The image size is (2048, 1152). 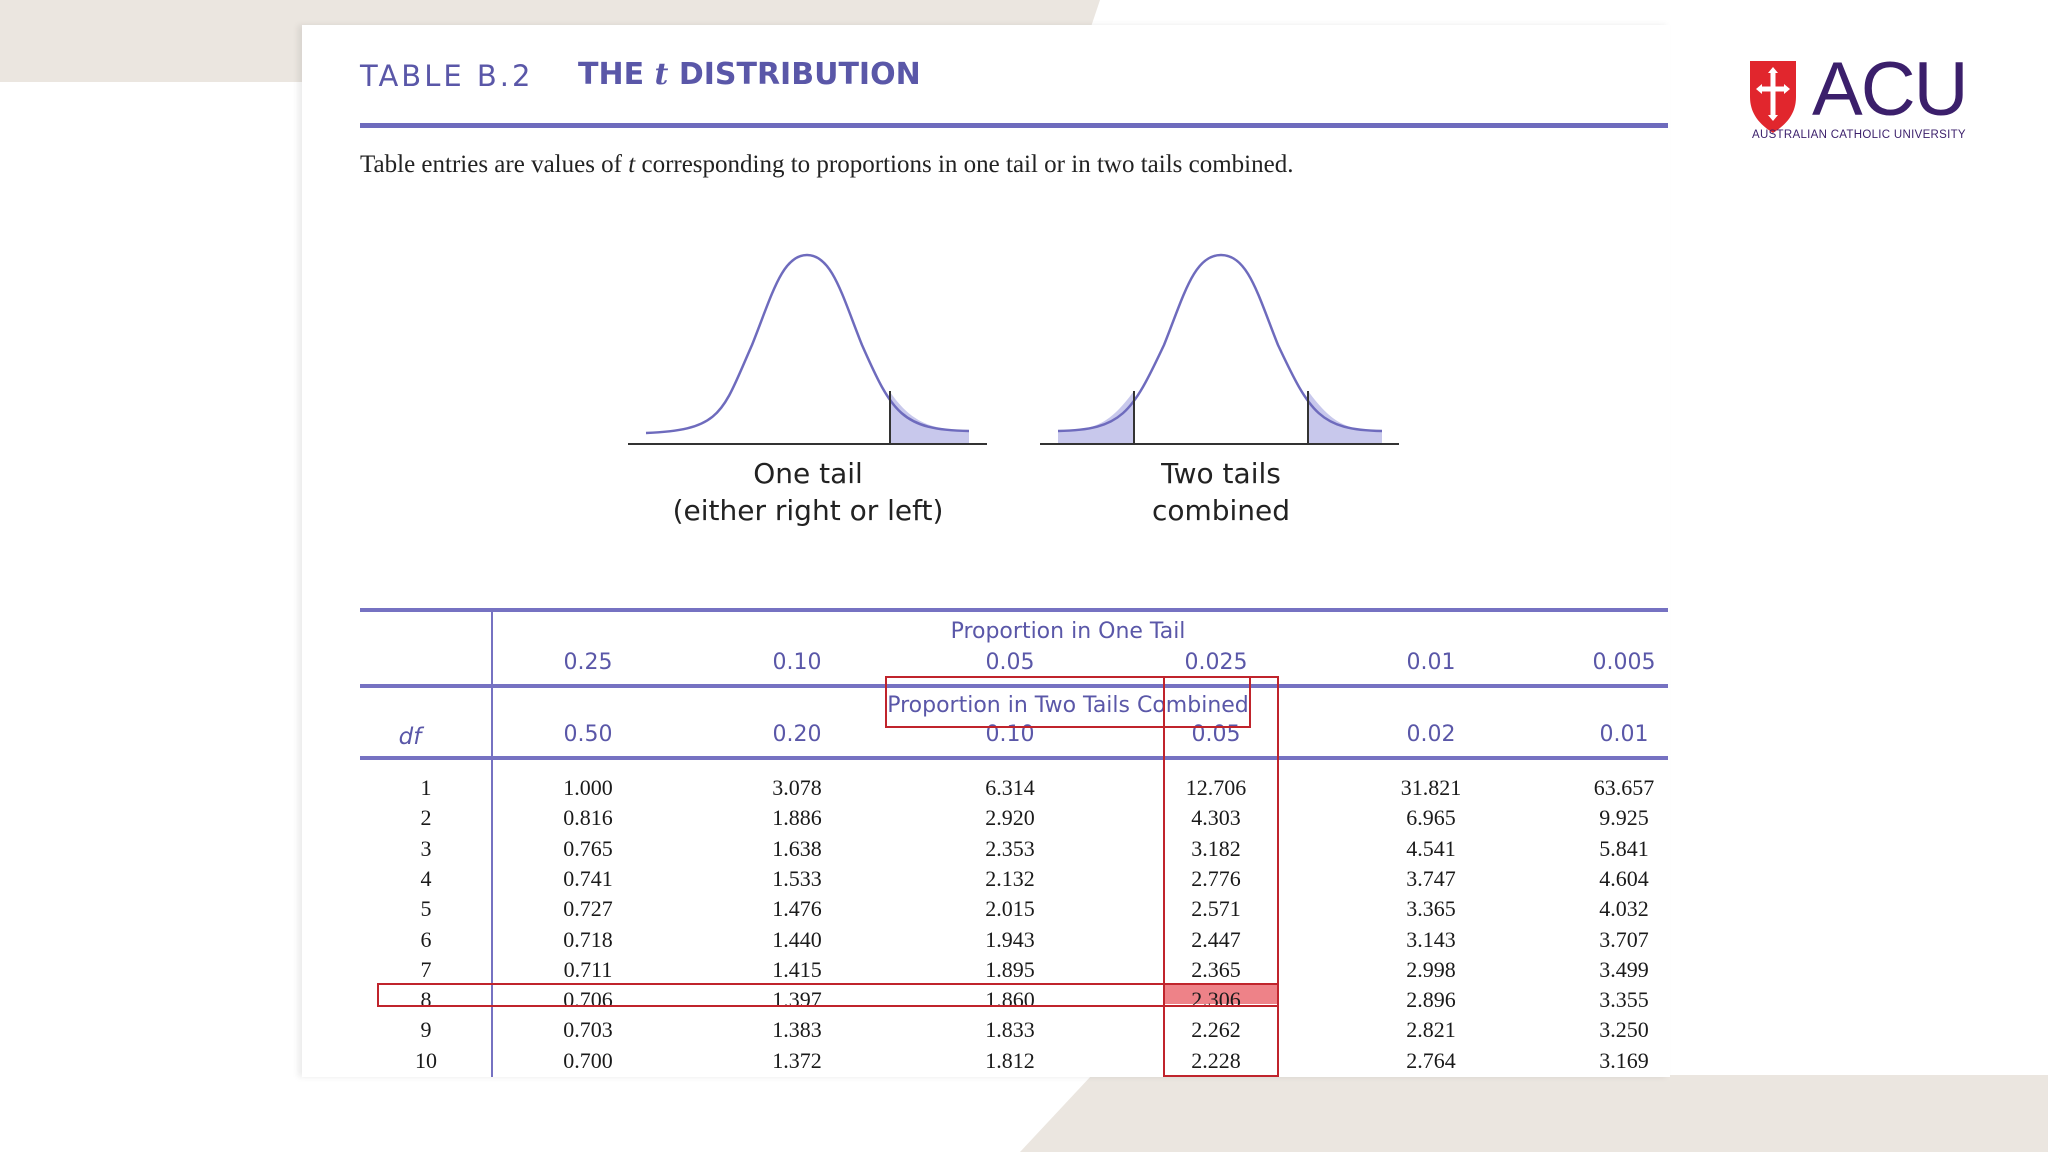 What do you see at coordinates (1624, 939) in the screenshot?
I see `table-cell: 3.707` at bounding box center [1624, 939].